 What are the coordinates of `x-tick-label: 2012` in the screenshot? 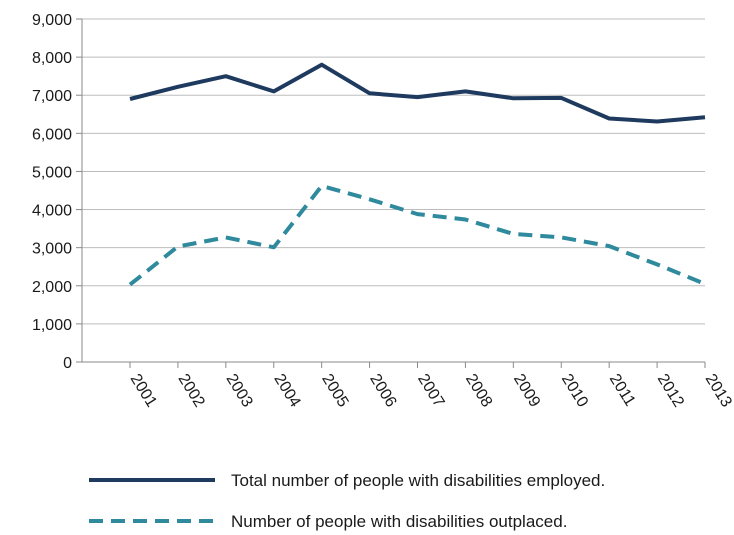 It's located at (670, 390).